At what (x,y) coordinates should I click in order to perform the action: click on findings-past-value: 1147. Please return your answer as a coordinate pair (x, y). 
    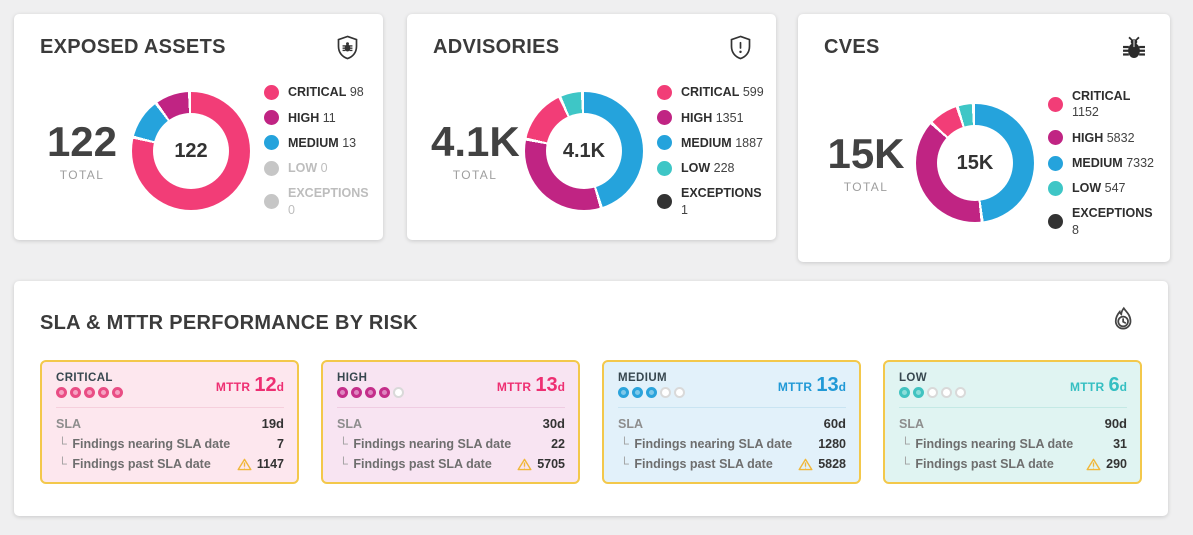
    Looking at the image, I should click on (260, 464).